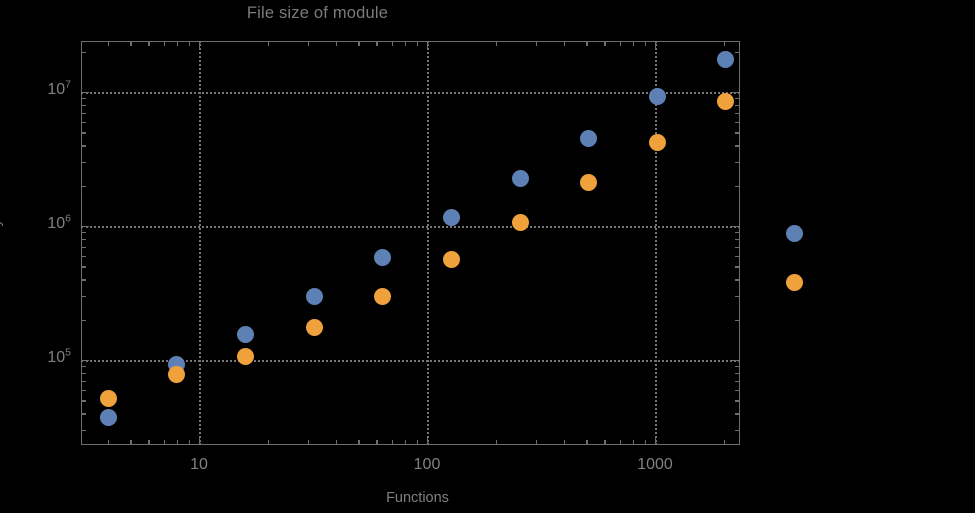  What do you see at coordinates (68, 352) in the screenshot?
I see `y-tick-exponent: 5` at bounding box center [68, 352].